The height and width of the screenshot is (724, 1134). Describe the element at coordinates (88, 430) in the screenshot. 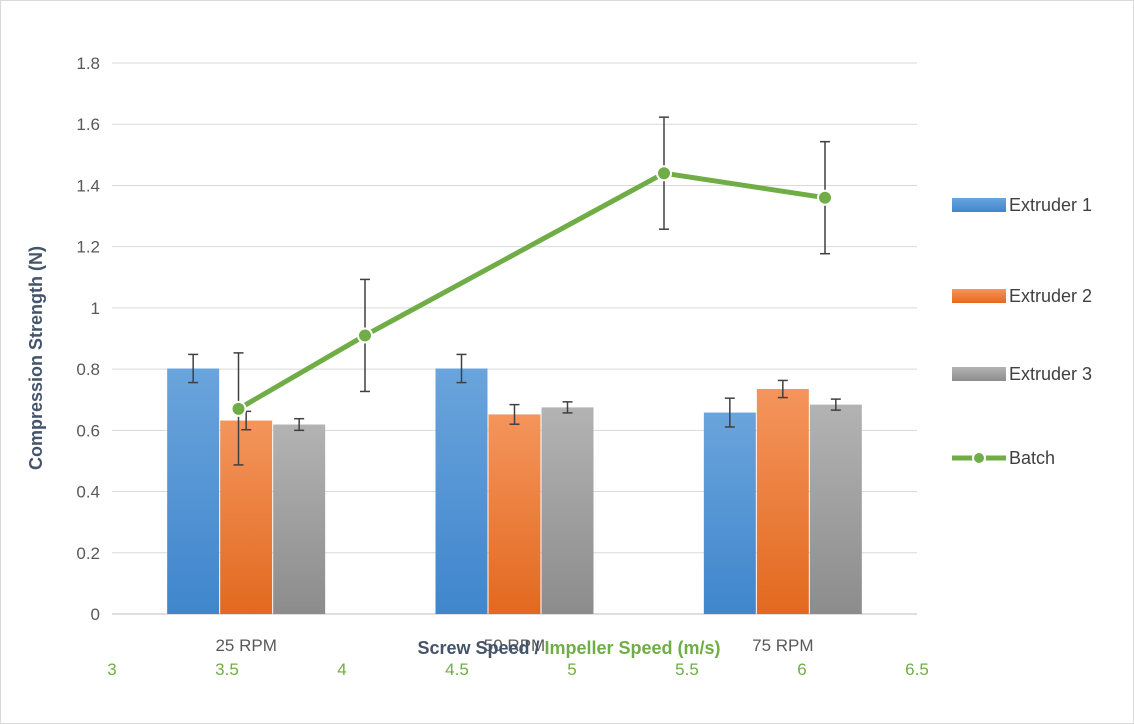

I see `y-tick-label: 0.6` at that location.